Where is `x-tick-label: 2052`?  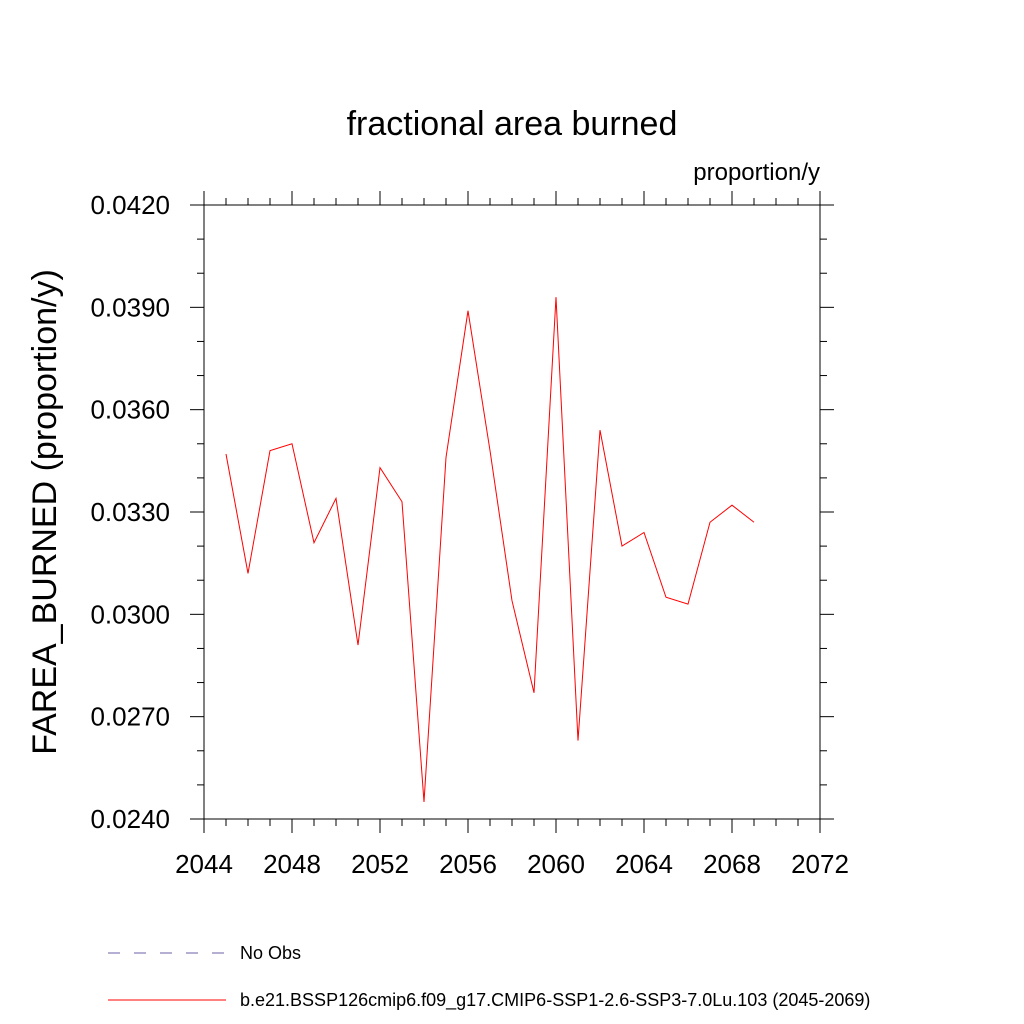
x-tick-label: 2052 is located at coordinates (380, 864).